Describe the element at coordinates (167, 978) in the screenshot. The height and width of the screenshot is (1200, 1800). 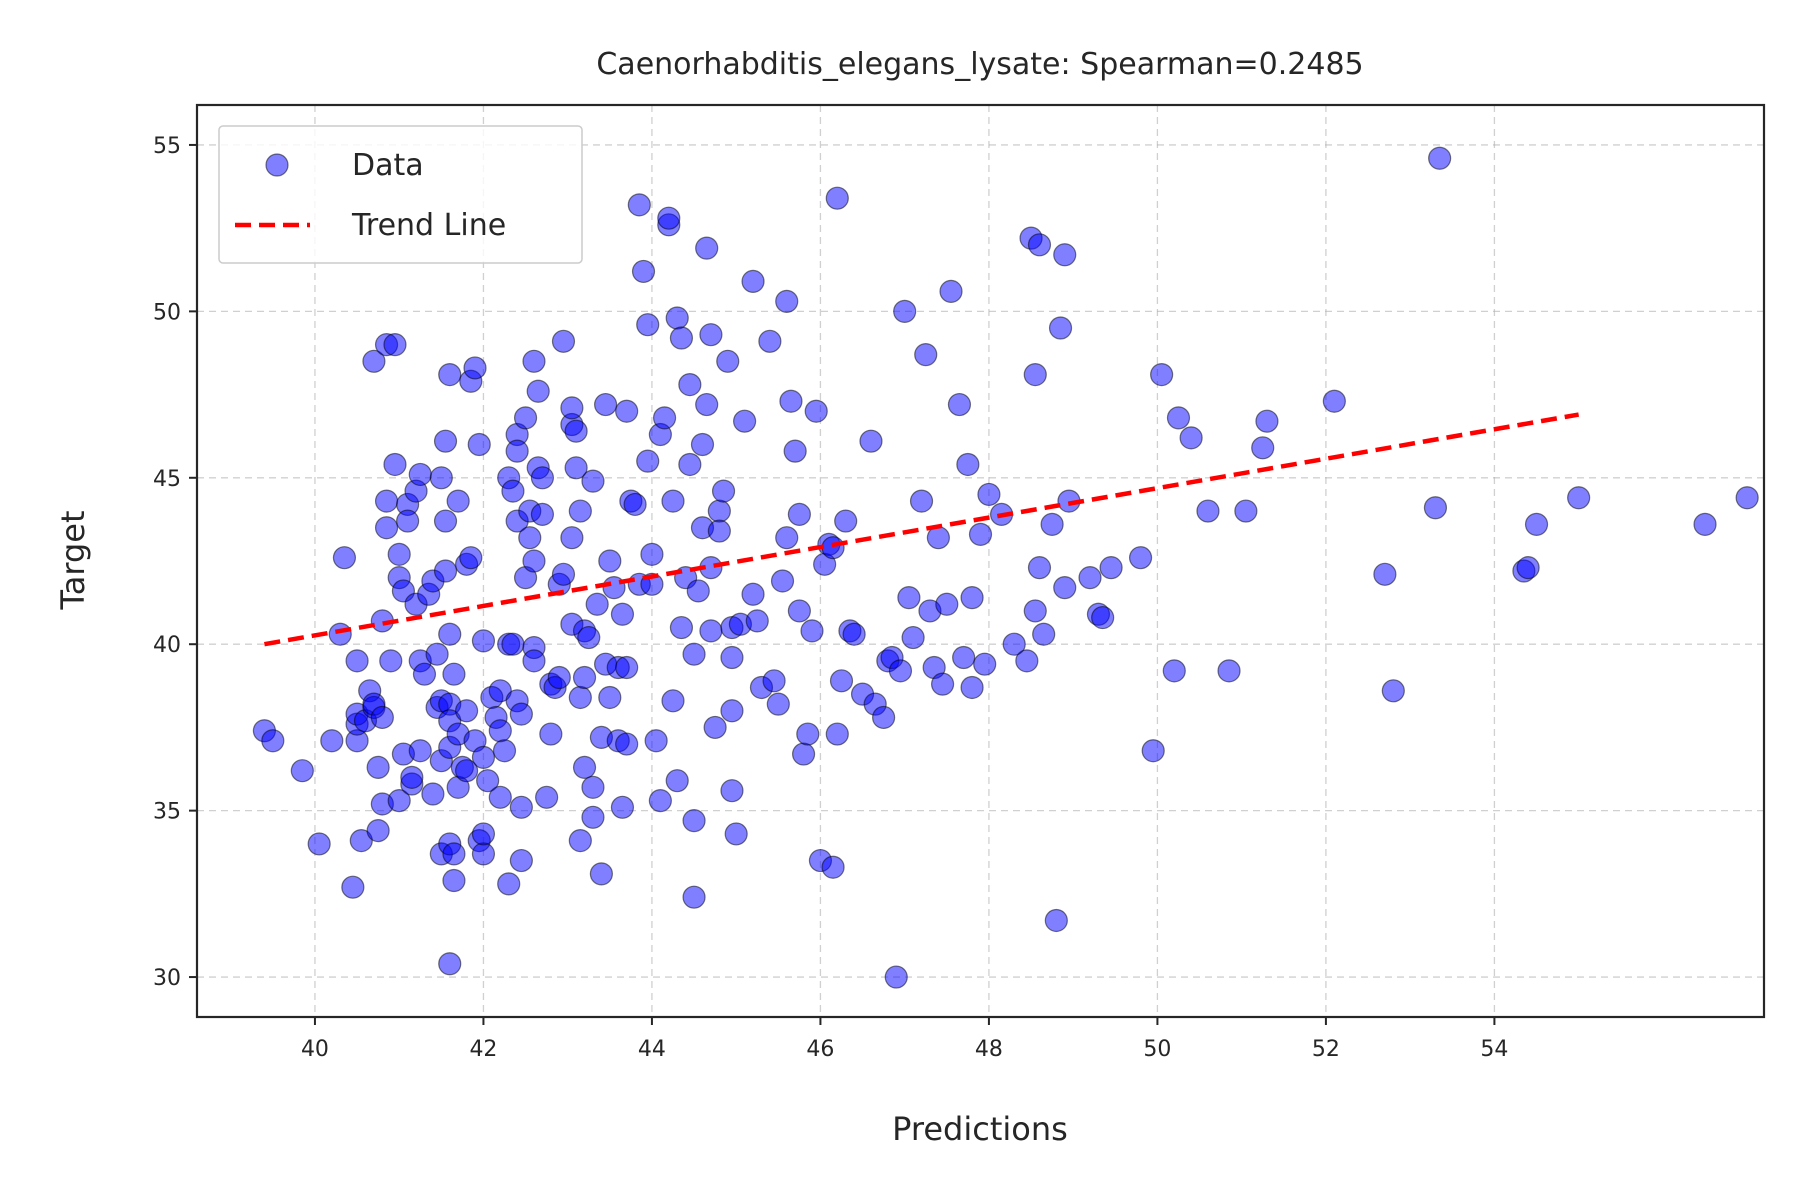
I see `y-tick-label: 30` at that location.